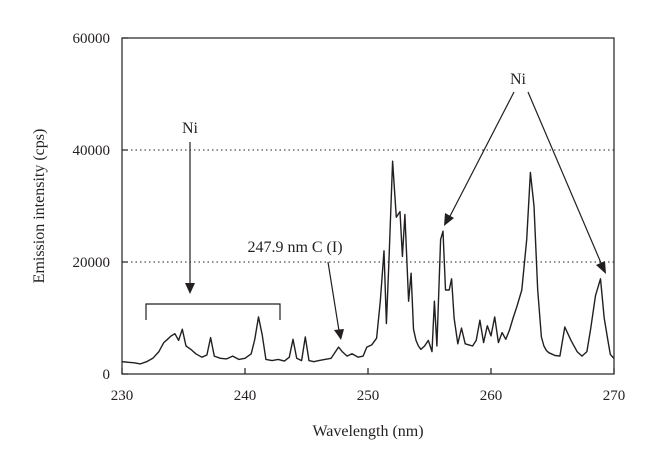  Describe the element at coordinates (190, 128) in the screenshot. I see `ni-left-label: Ni` at that location.